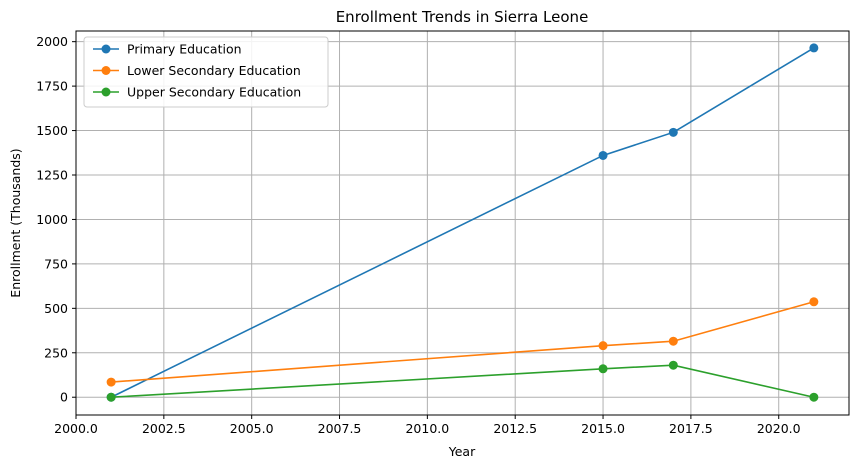  I want to click on x-tick-label: 2012.5, so click(515, 428).